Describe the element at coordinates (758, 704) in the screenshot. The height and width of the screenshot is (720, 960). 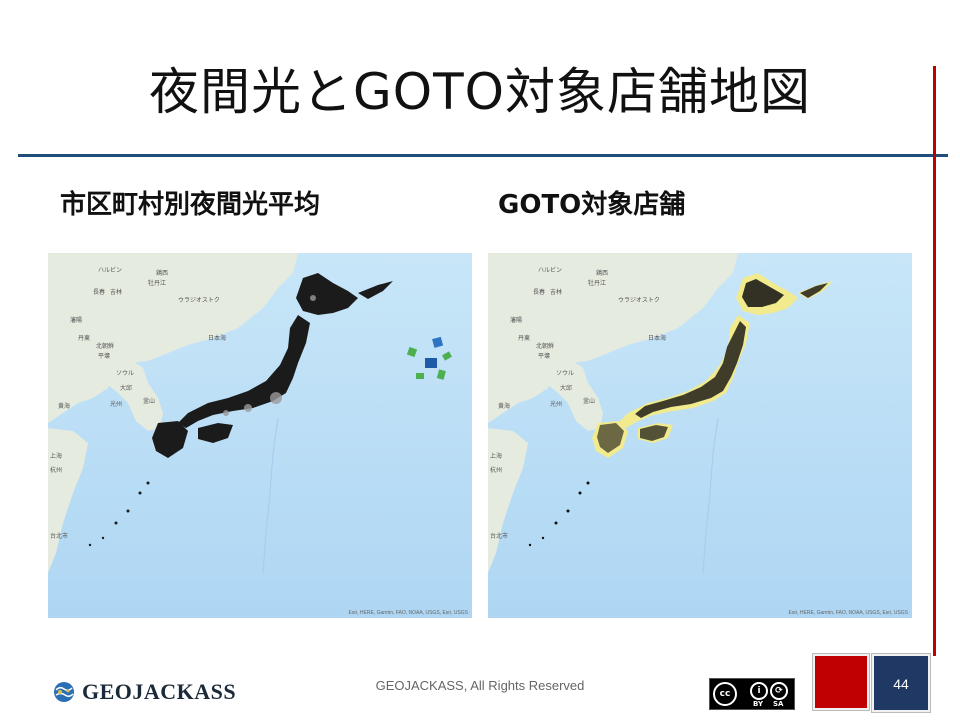
I see `by-label: BY` at that location.